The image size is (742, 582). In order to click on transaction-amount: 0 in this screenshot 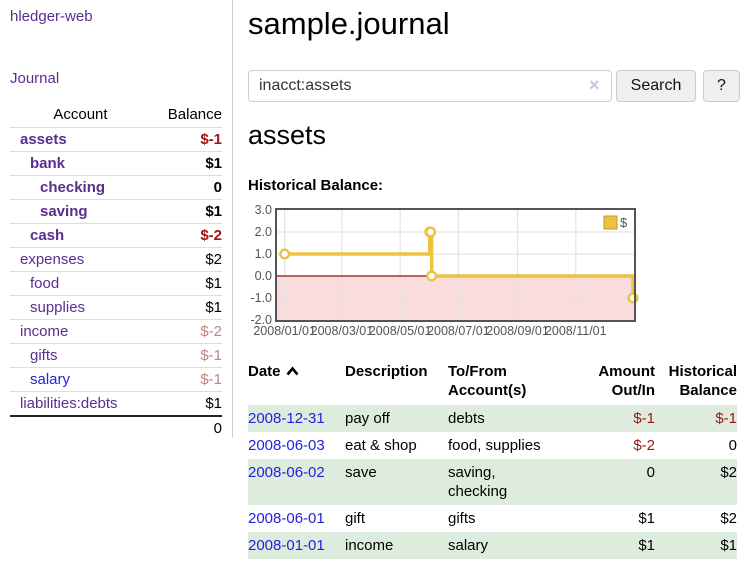, I will do `click(650, 472)`.